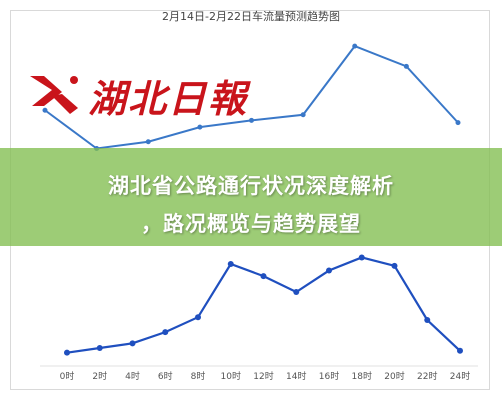  What do you see at coordinates (132, 376) in the screenshot?
I see `x-tick-label: 4时` at bounding box center [132, 376].